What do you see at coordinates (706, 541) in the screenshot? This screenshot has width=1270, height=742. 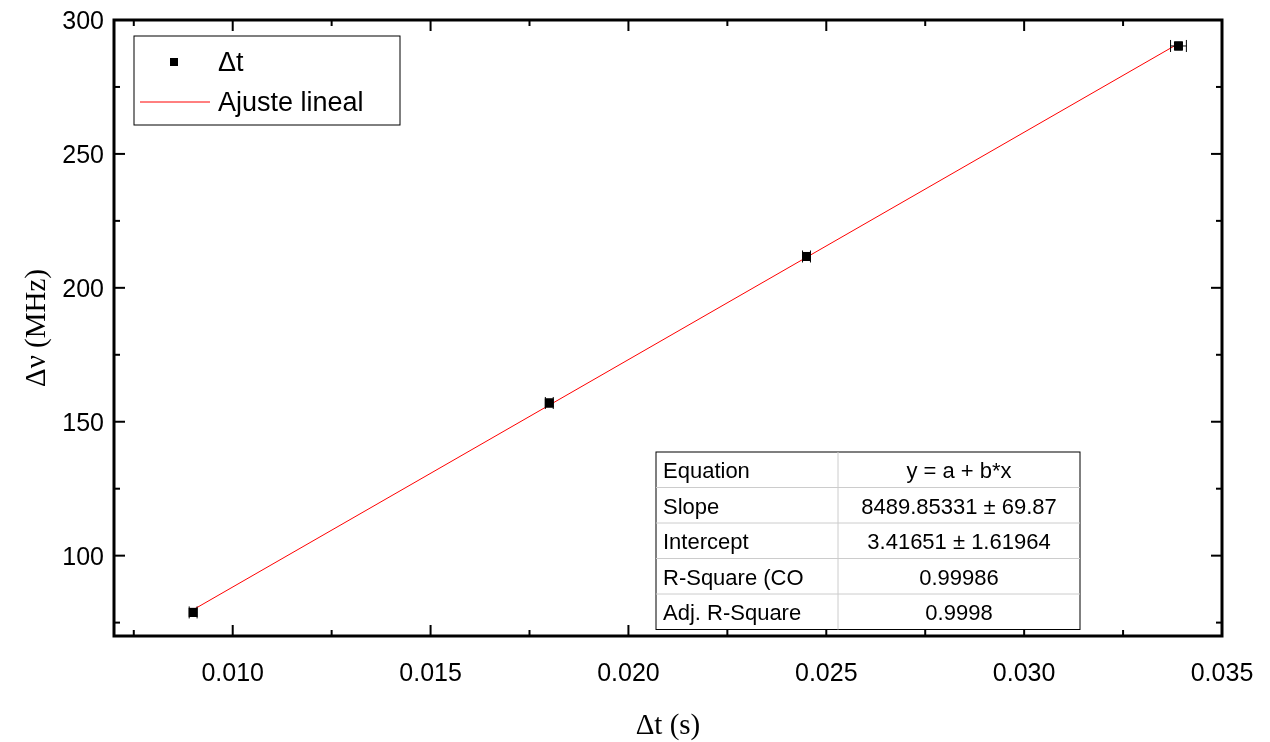 I see `annotation: Intercept` at bounding box center [706, 541].